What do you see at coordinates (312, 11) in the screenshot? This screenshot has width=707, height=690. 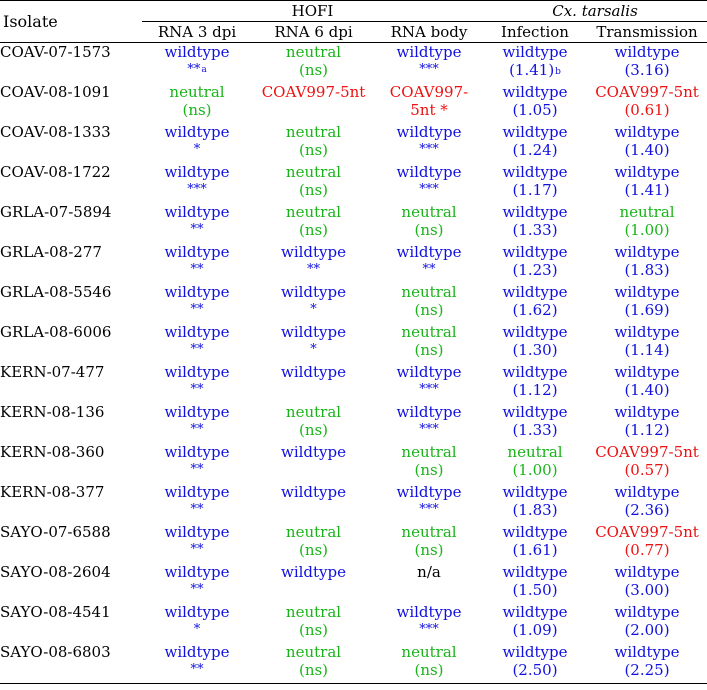 I see `group-header-hofi: HOFI` at bounding box center [312, 11].